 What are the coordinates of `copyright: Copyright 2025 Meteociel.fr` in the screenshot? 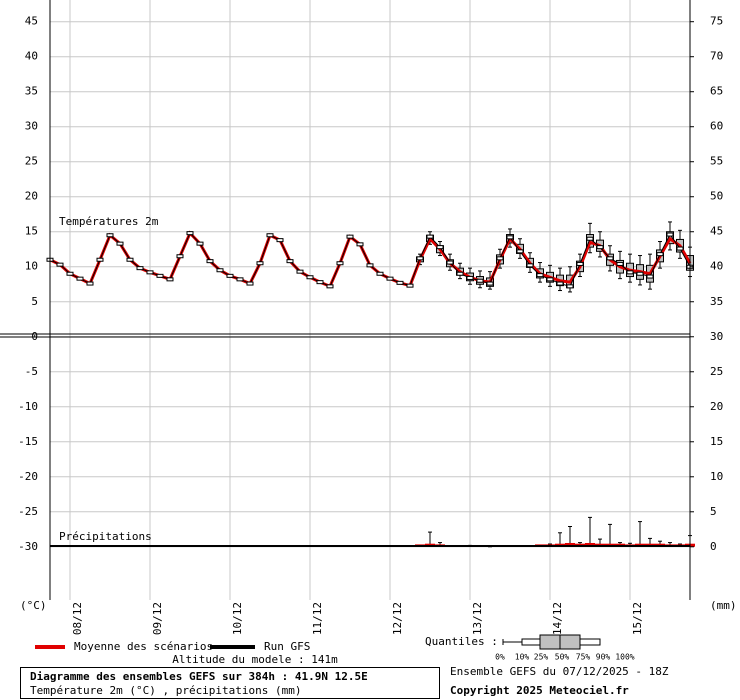 It's located at (539, 690).